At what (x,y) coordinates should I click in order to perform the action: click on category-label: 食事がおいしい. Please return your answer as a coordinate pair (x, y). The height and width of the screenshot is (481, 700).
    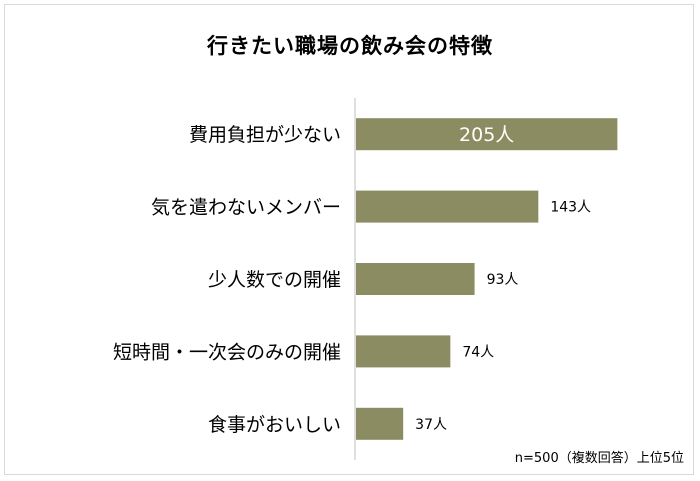
    Looking at the image, I should click on (274, 425).